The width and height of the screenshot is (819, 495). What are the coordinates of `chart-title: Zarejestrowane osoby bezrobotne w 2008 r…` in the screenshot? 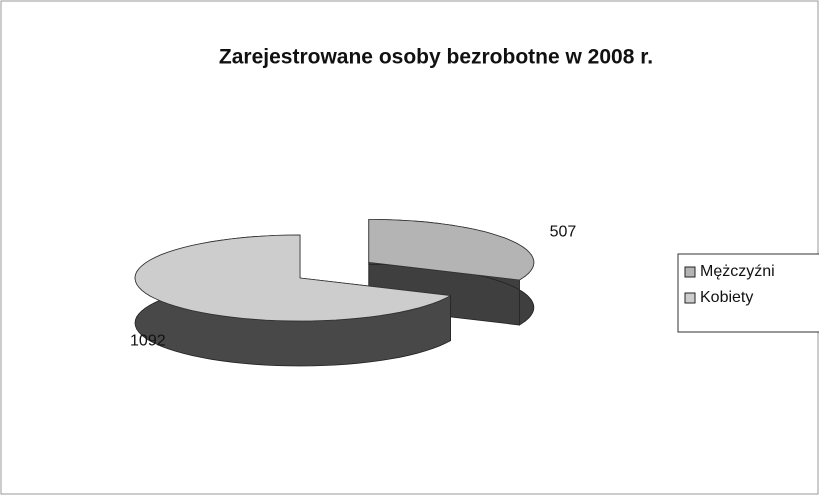 It's located at (436, 57).